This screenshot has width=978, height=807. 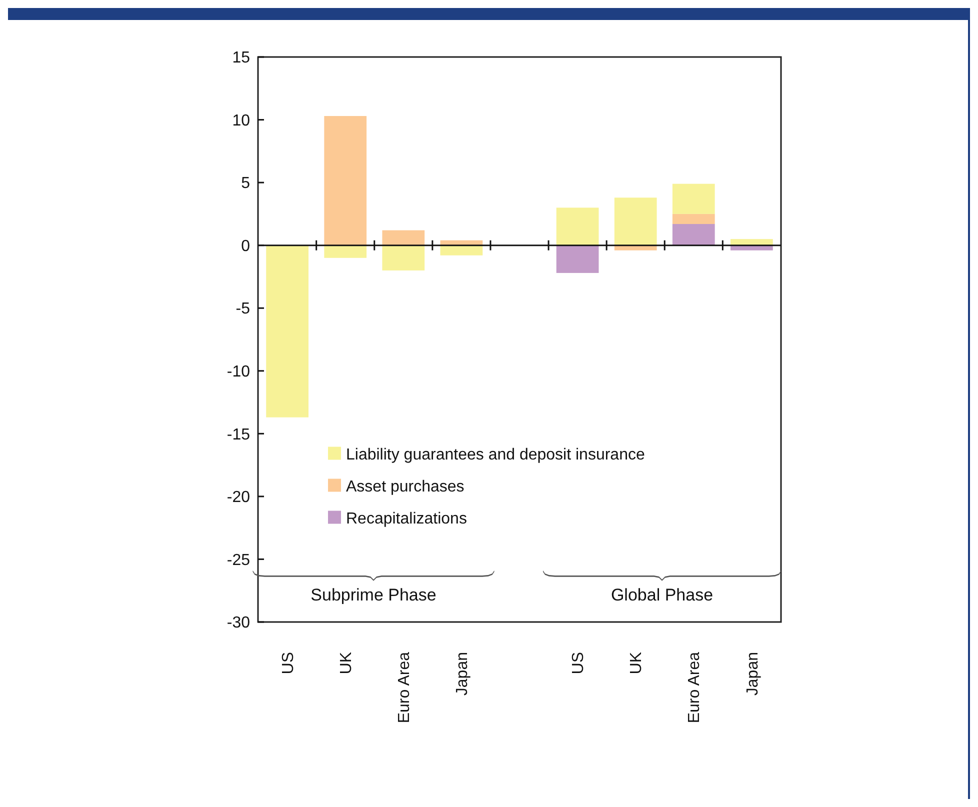 What do you see at coordinates (238, 371) in the screenshot?
I see `y-tick-label: -10` at bounding box center [238, 371].